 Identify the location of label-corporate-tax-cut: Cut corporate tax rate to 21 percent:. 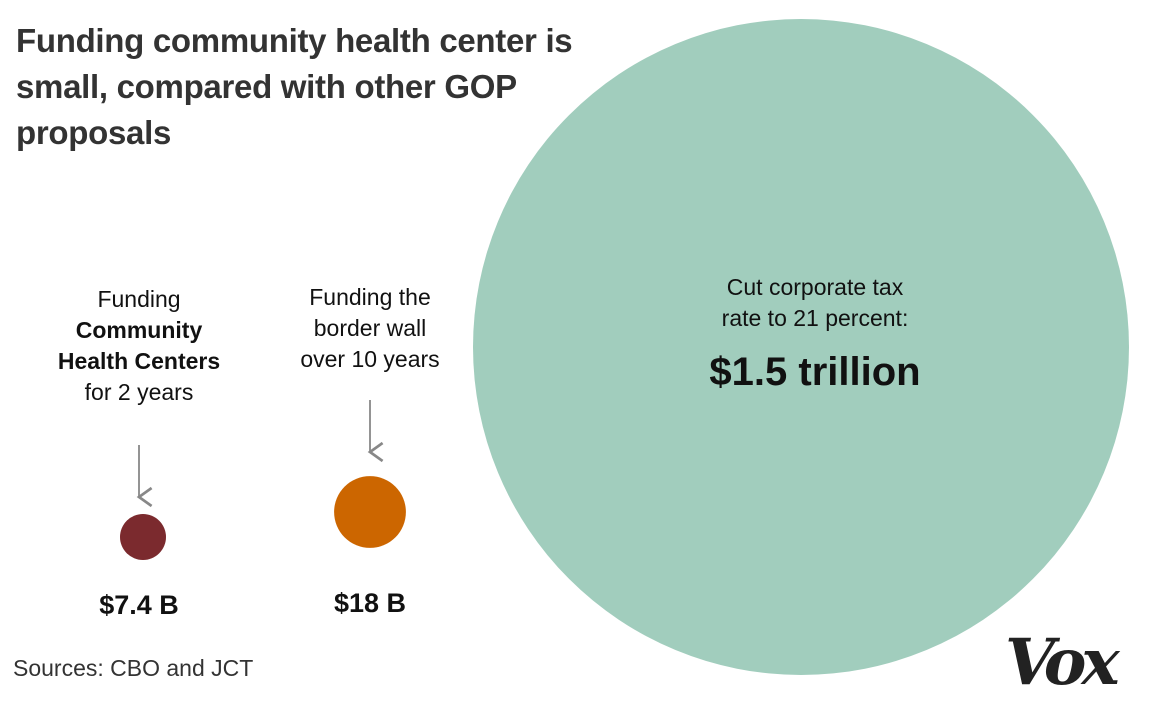
(815, 303).